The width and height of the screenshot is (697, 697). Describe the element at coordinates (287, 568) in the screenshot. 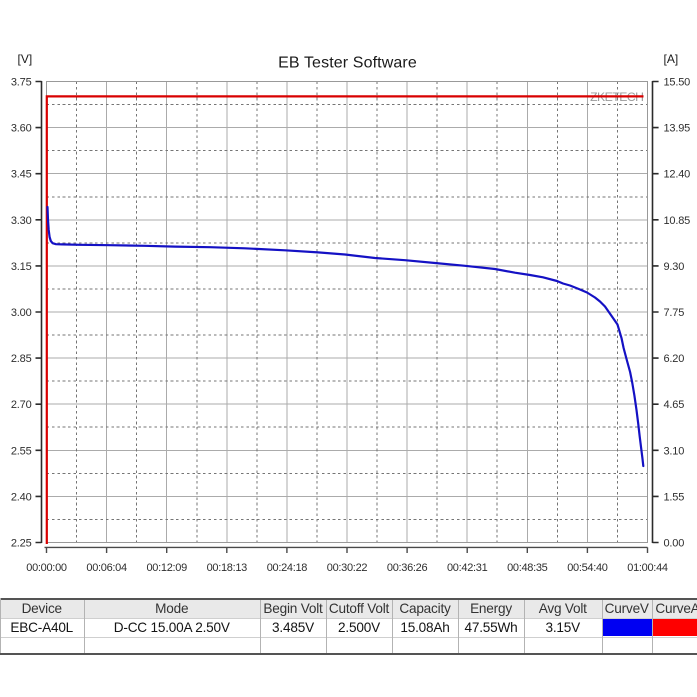

I see `svg-text: 00:24:18` at that location.